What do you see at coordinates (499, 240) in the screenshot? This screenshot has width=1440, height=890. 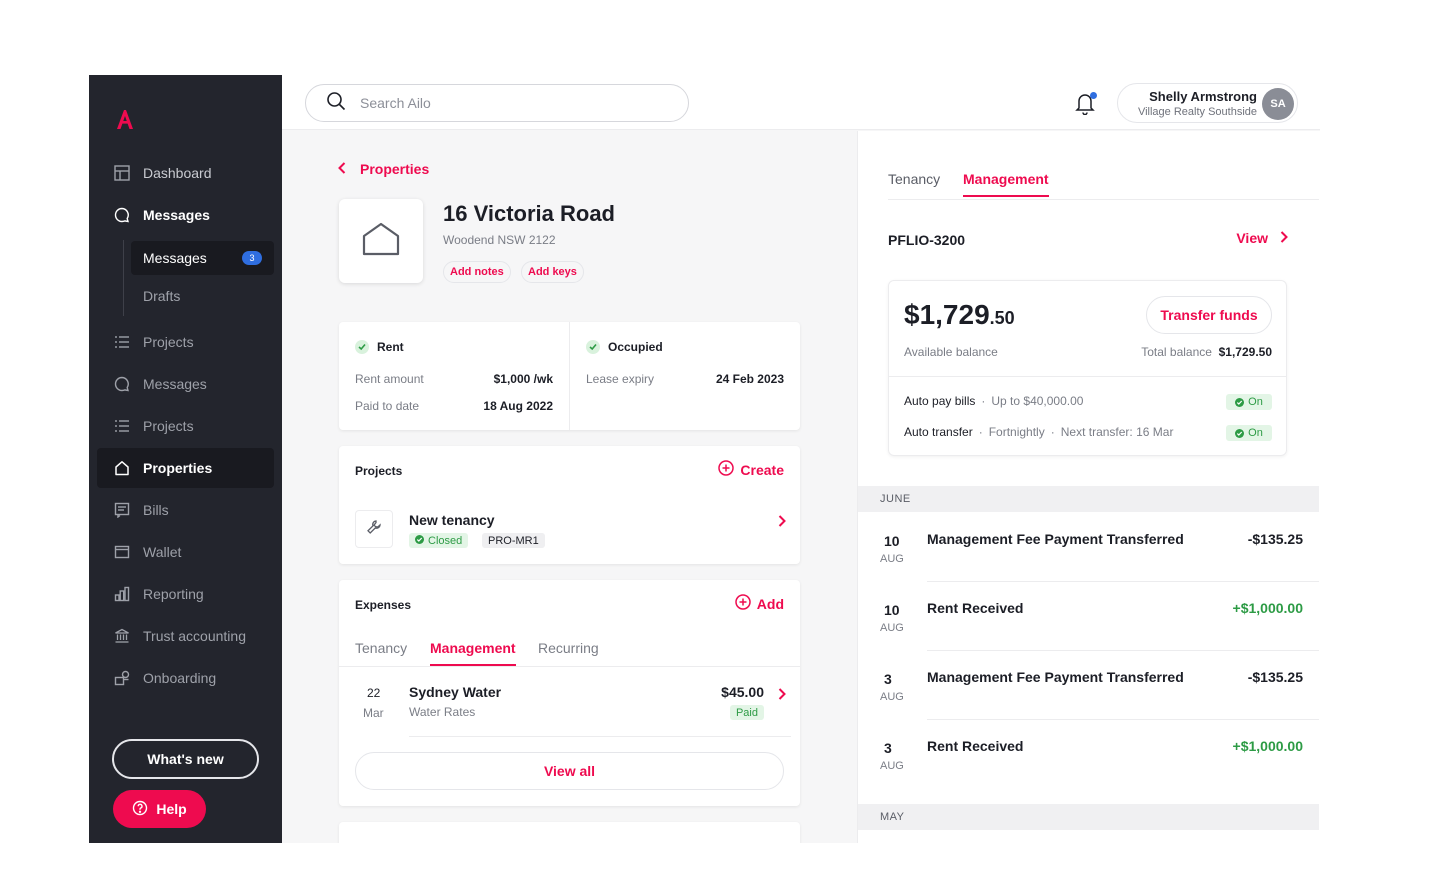 I see `property-address: Woodend NSW 2122` at bounding box center [499, 240].